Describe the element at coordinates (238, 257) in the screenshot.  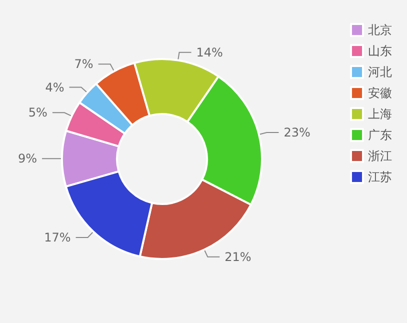
I see `data-label: 21%` at that location.